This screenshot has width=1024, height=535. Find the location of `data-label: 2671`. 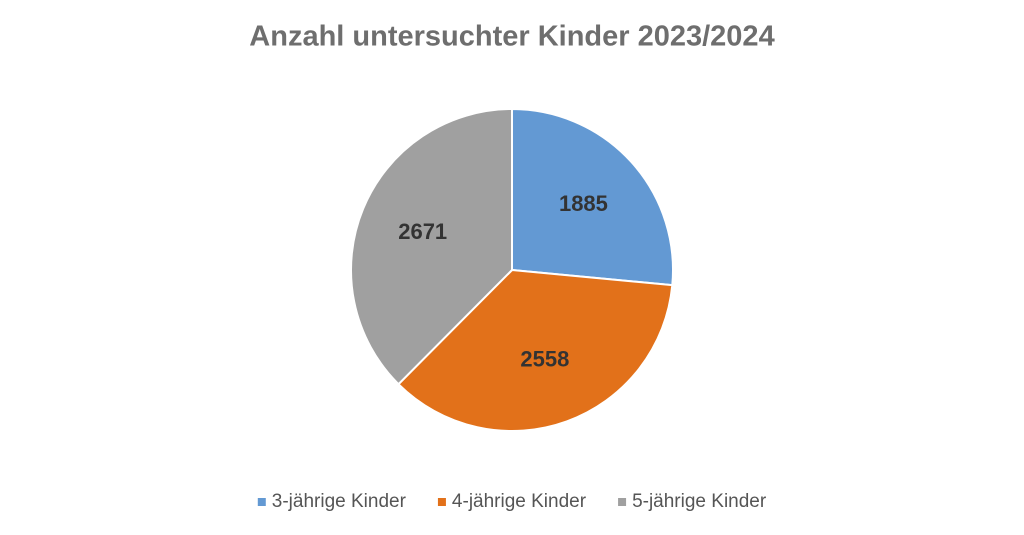

data-label: 2671 is located at coordinates (422, 231).